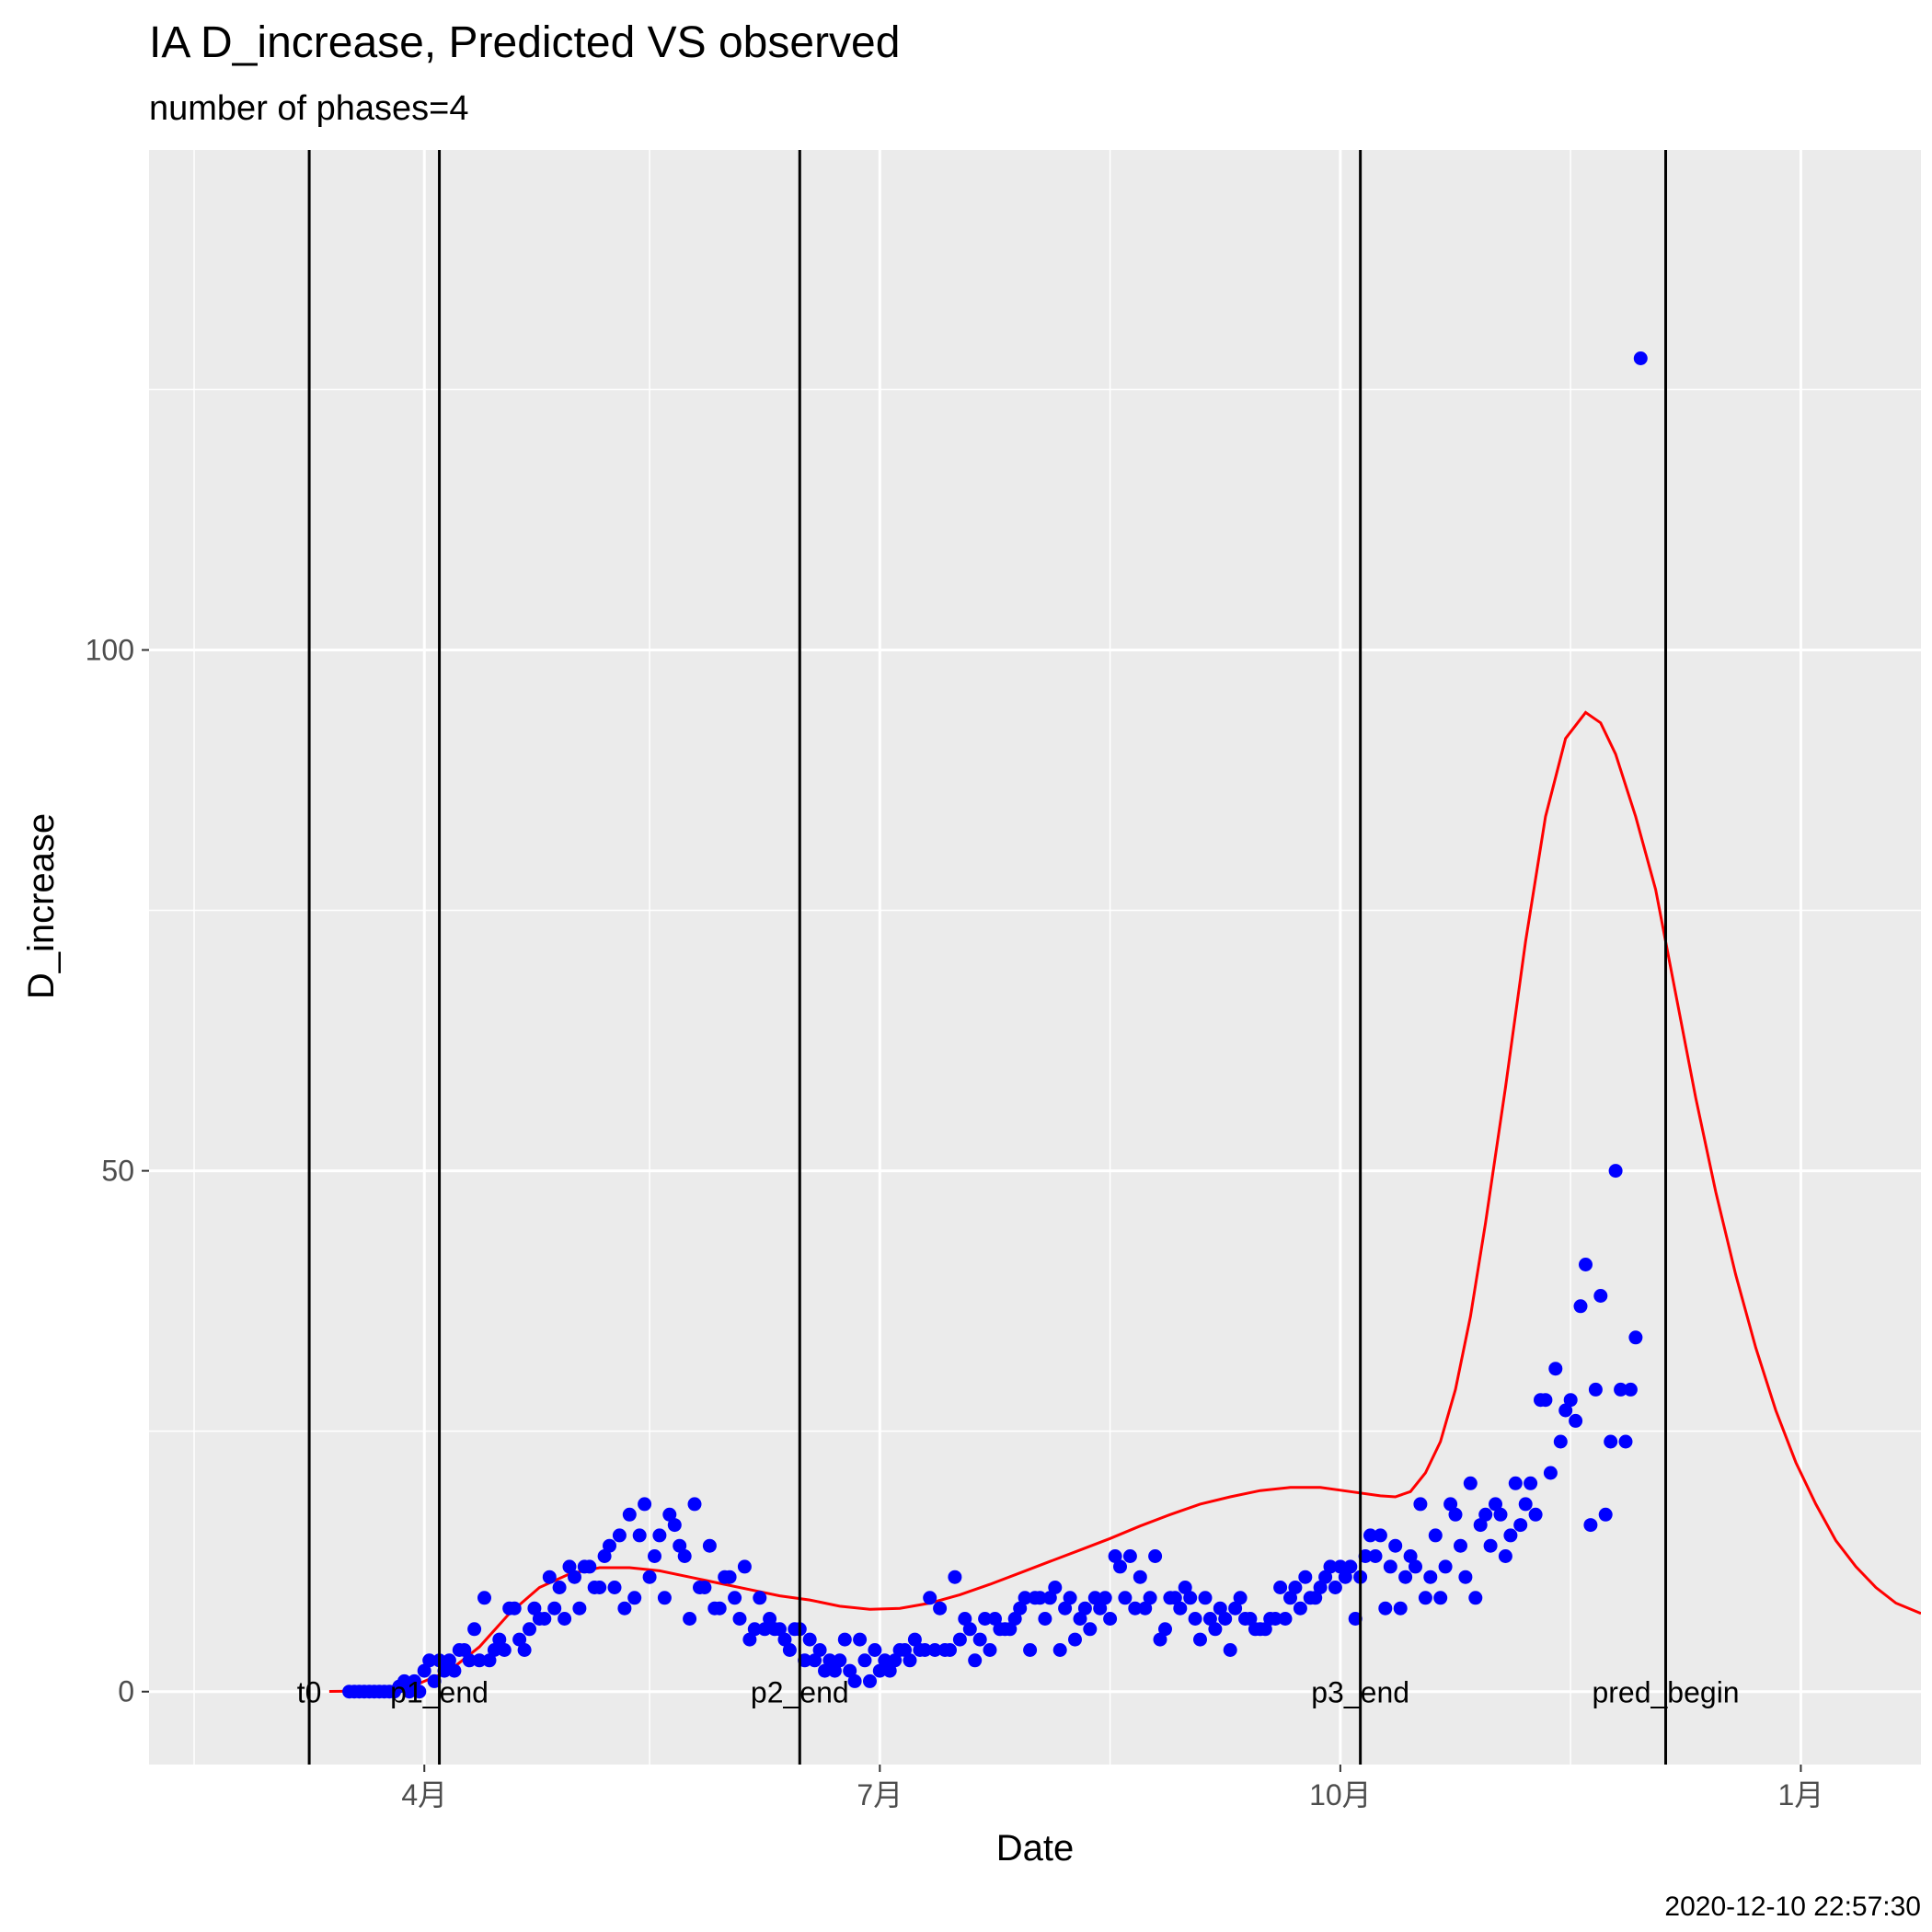 This screenshot has width=1932, height=1932. I want to click on x-tick-label: 4月, so click(424, 1794).